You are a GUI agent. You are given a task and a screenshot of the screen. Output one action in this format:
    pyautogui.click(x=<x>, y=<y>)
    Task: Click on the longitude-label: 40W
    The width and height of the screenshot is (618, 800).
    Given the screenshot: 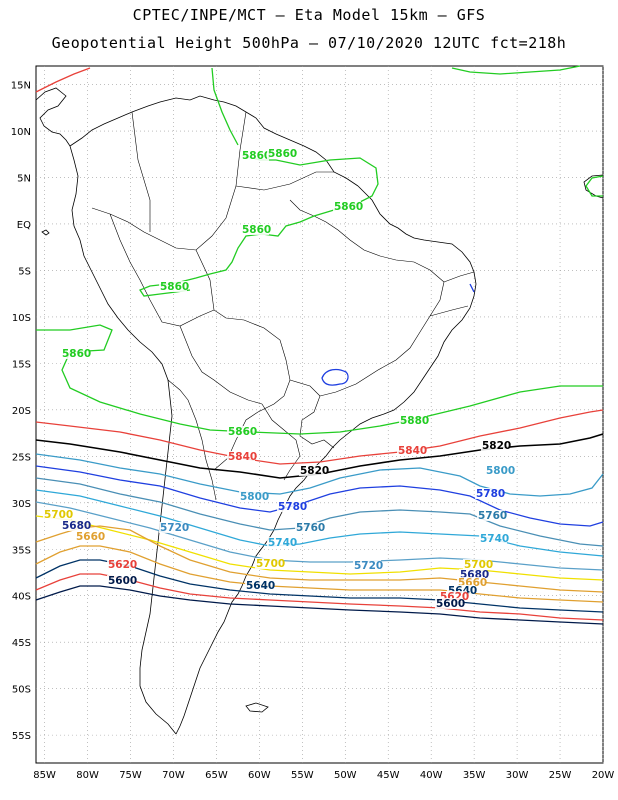 What is the action you would take?
    pyautogui.click(x=431, y=775)
    